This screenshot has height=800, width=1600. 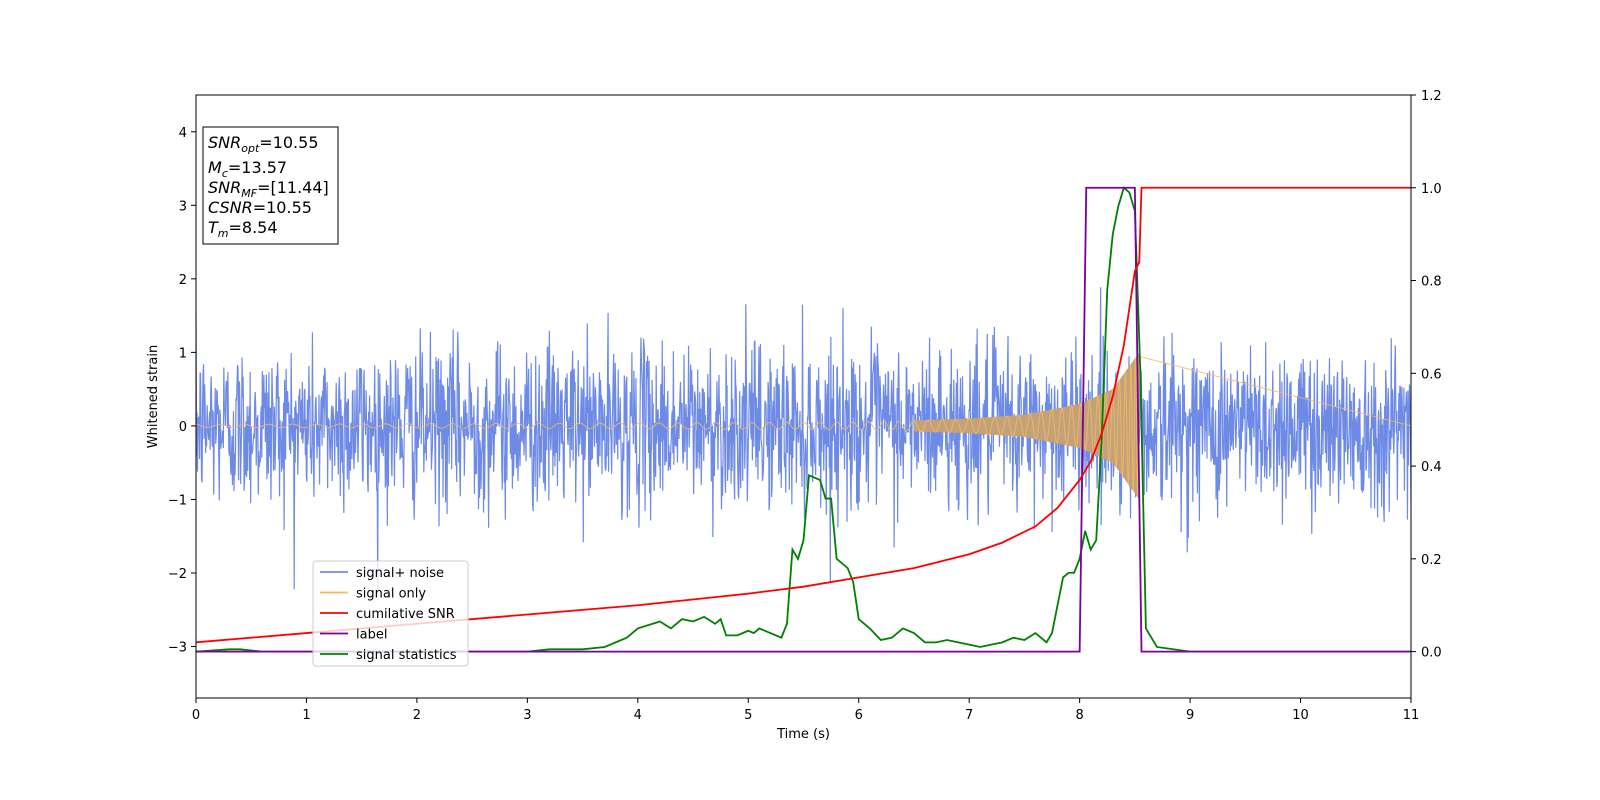 I want to click on y-axis-left-ticks: −3 −2 −1 0 1 2 3 4, so click(x=182, y=391).